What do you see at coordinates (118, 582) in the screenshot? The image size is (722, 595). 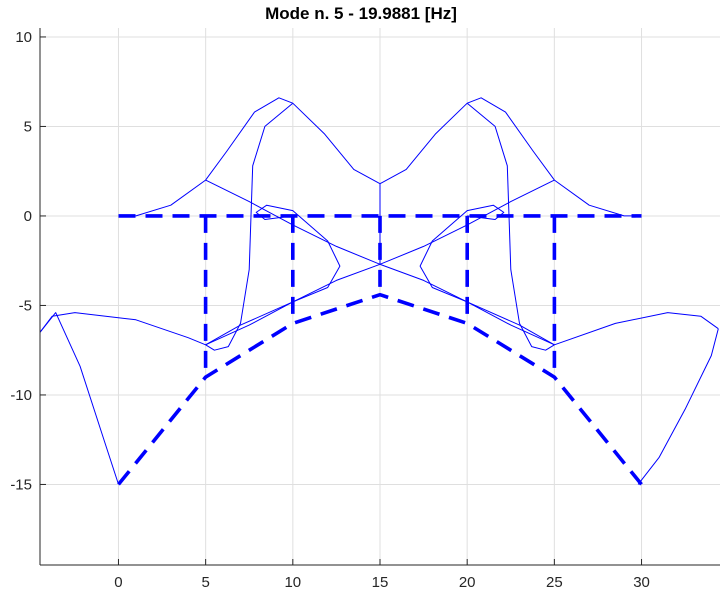 I see `x-tick-label: 0` at bounding box center [118, 582].